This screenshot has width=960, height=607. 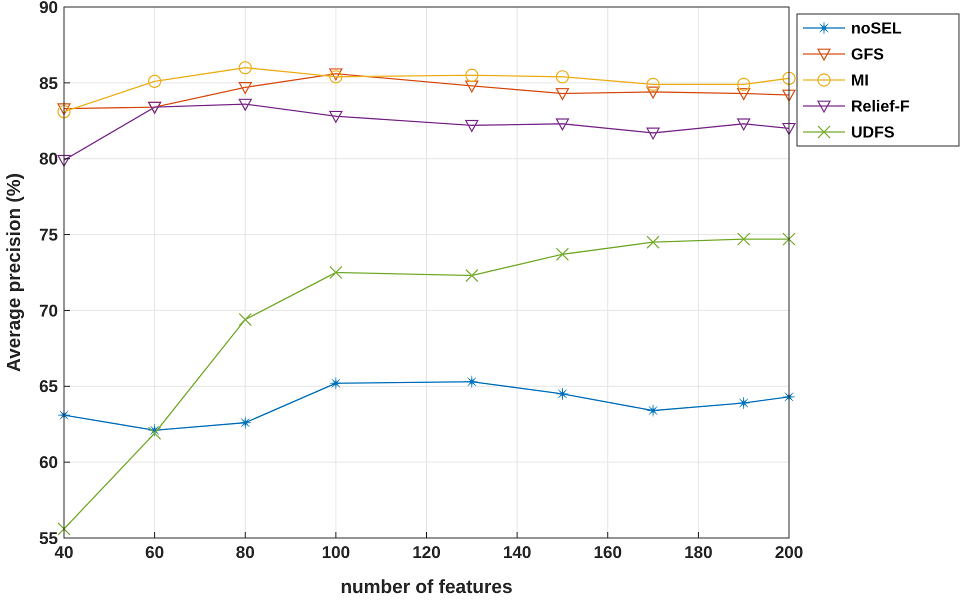 What do you see at coordinates (517, 552) in the screenshot?
I see `x-tick-label: 140` at bounding box center [517, 552].